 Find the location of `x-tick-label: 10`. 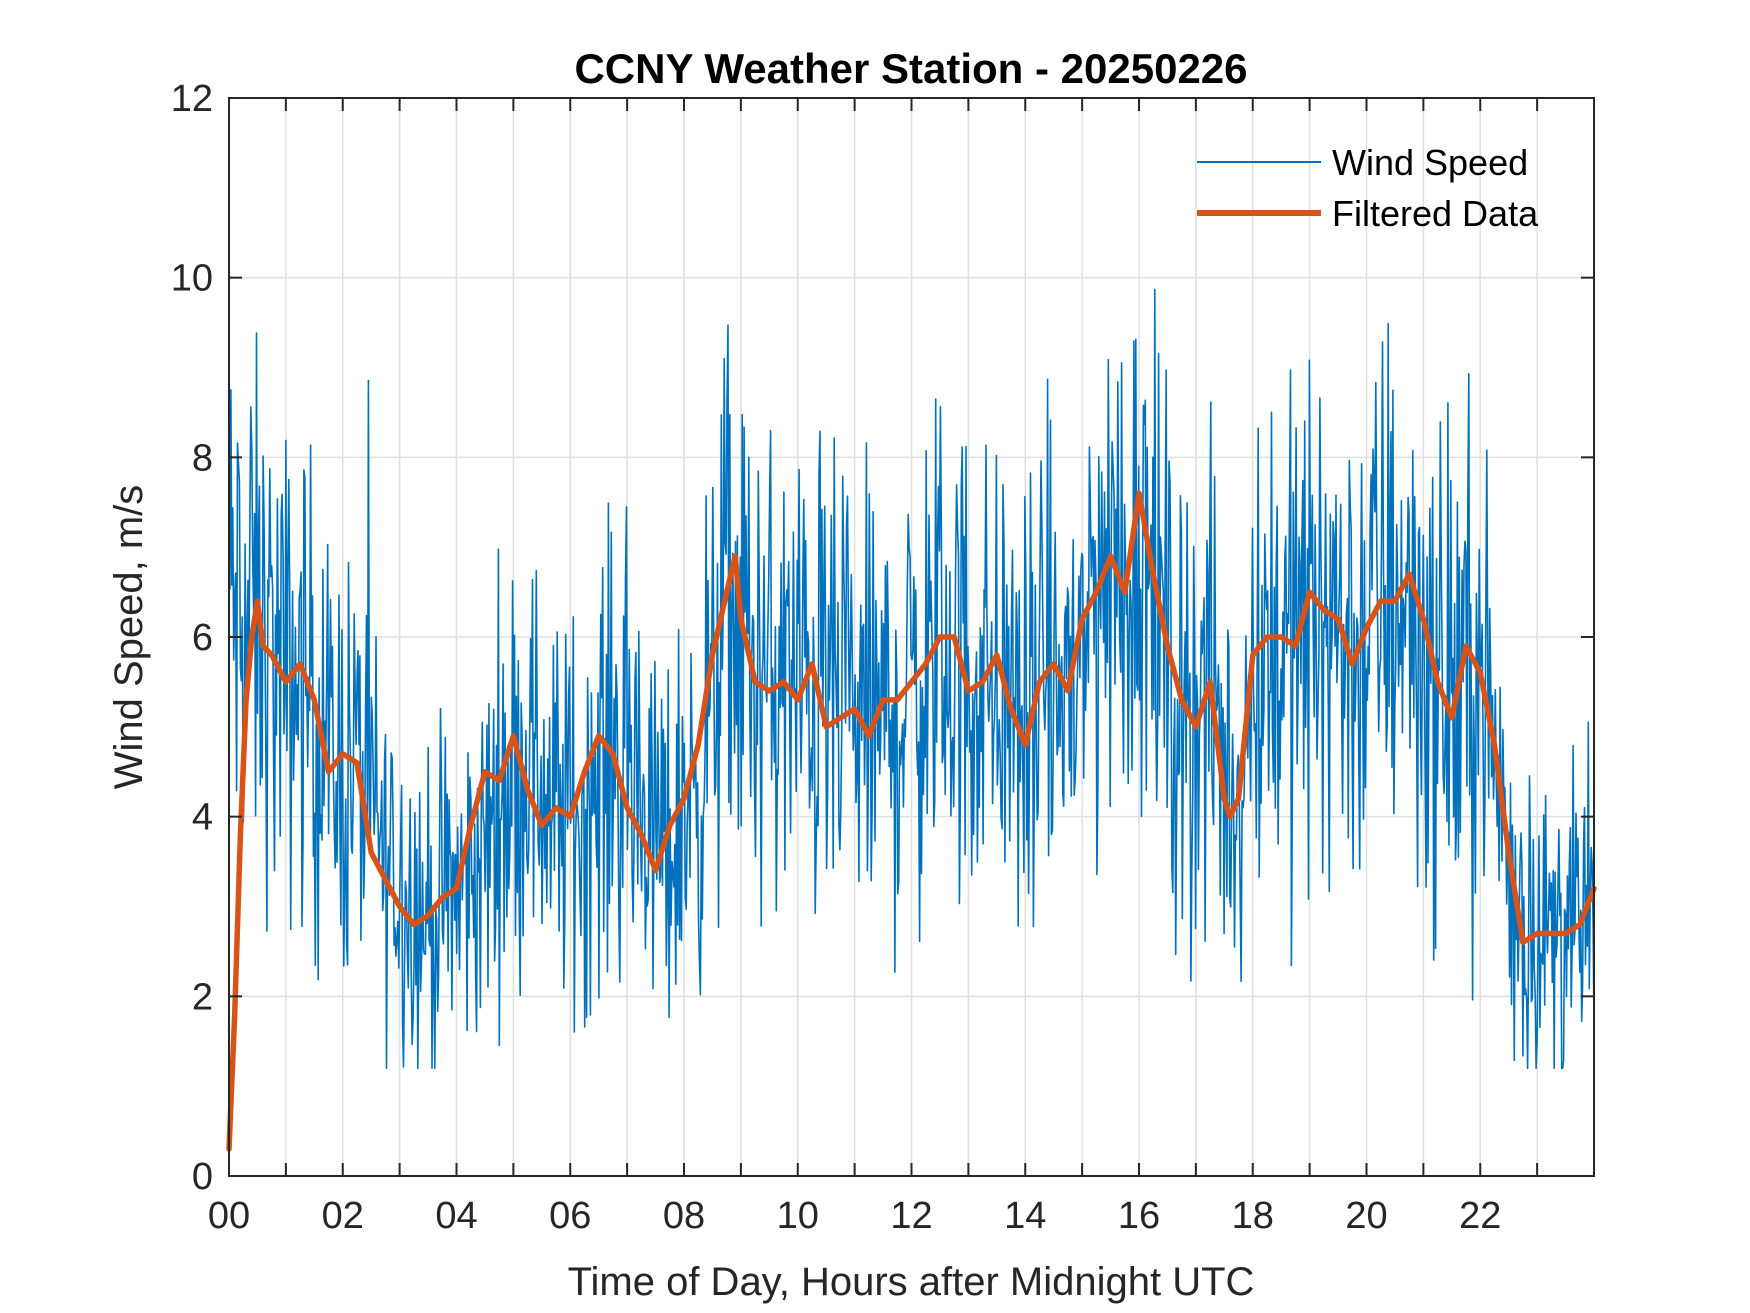

x-tick-label: 10 is located at coordinates (798, 1216).